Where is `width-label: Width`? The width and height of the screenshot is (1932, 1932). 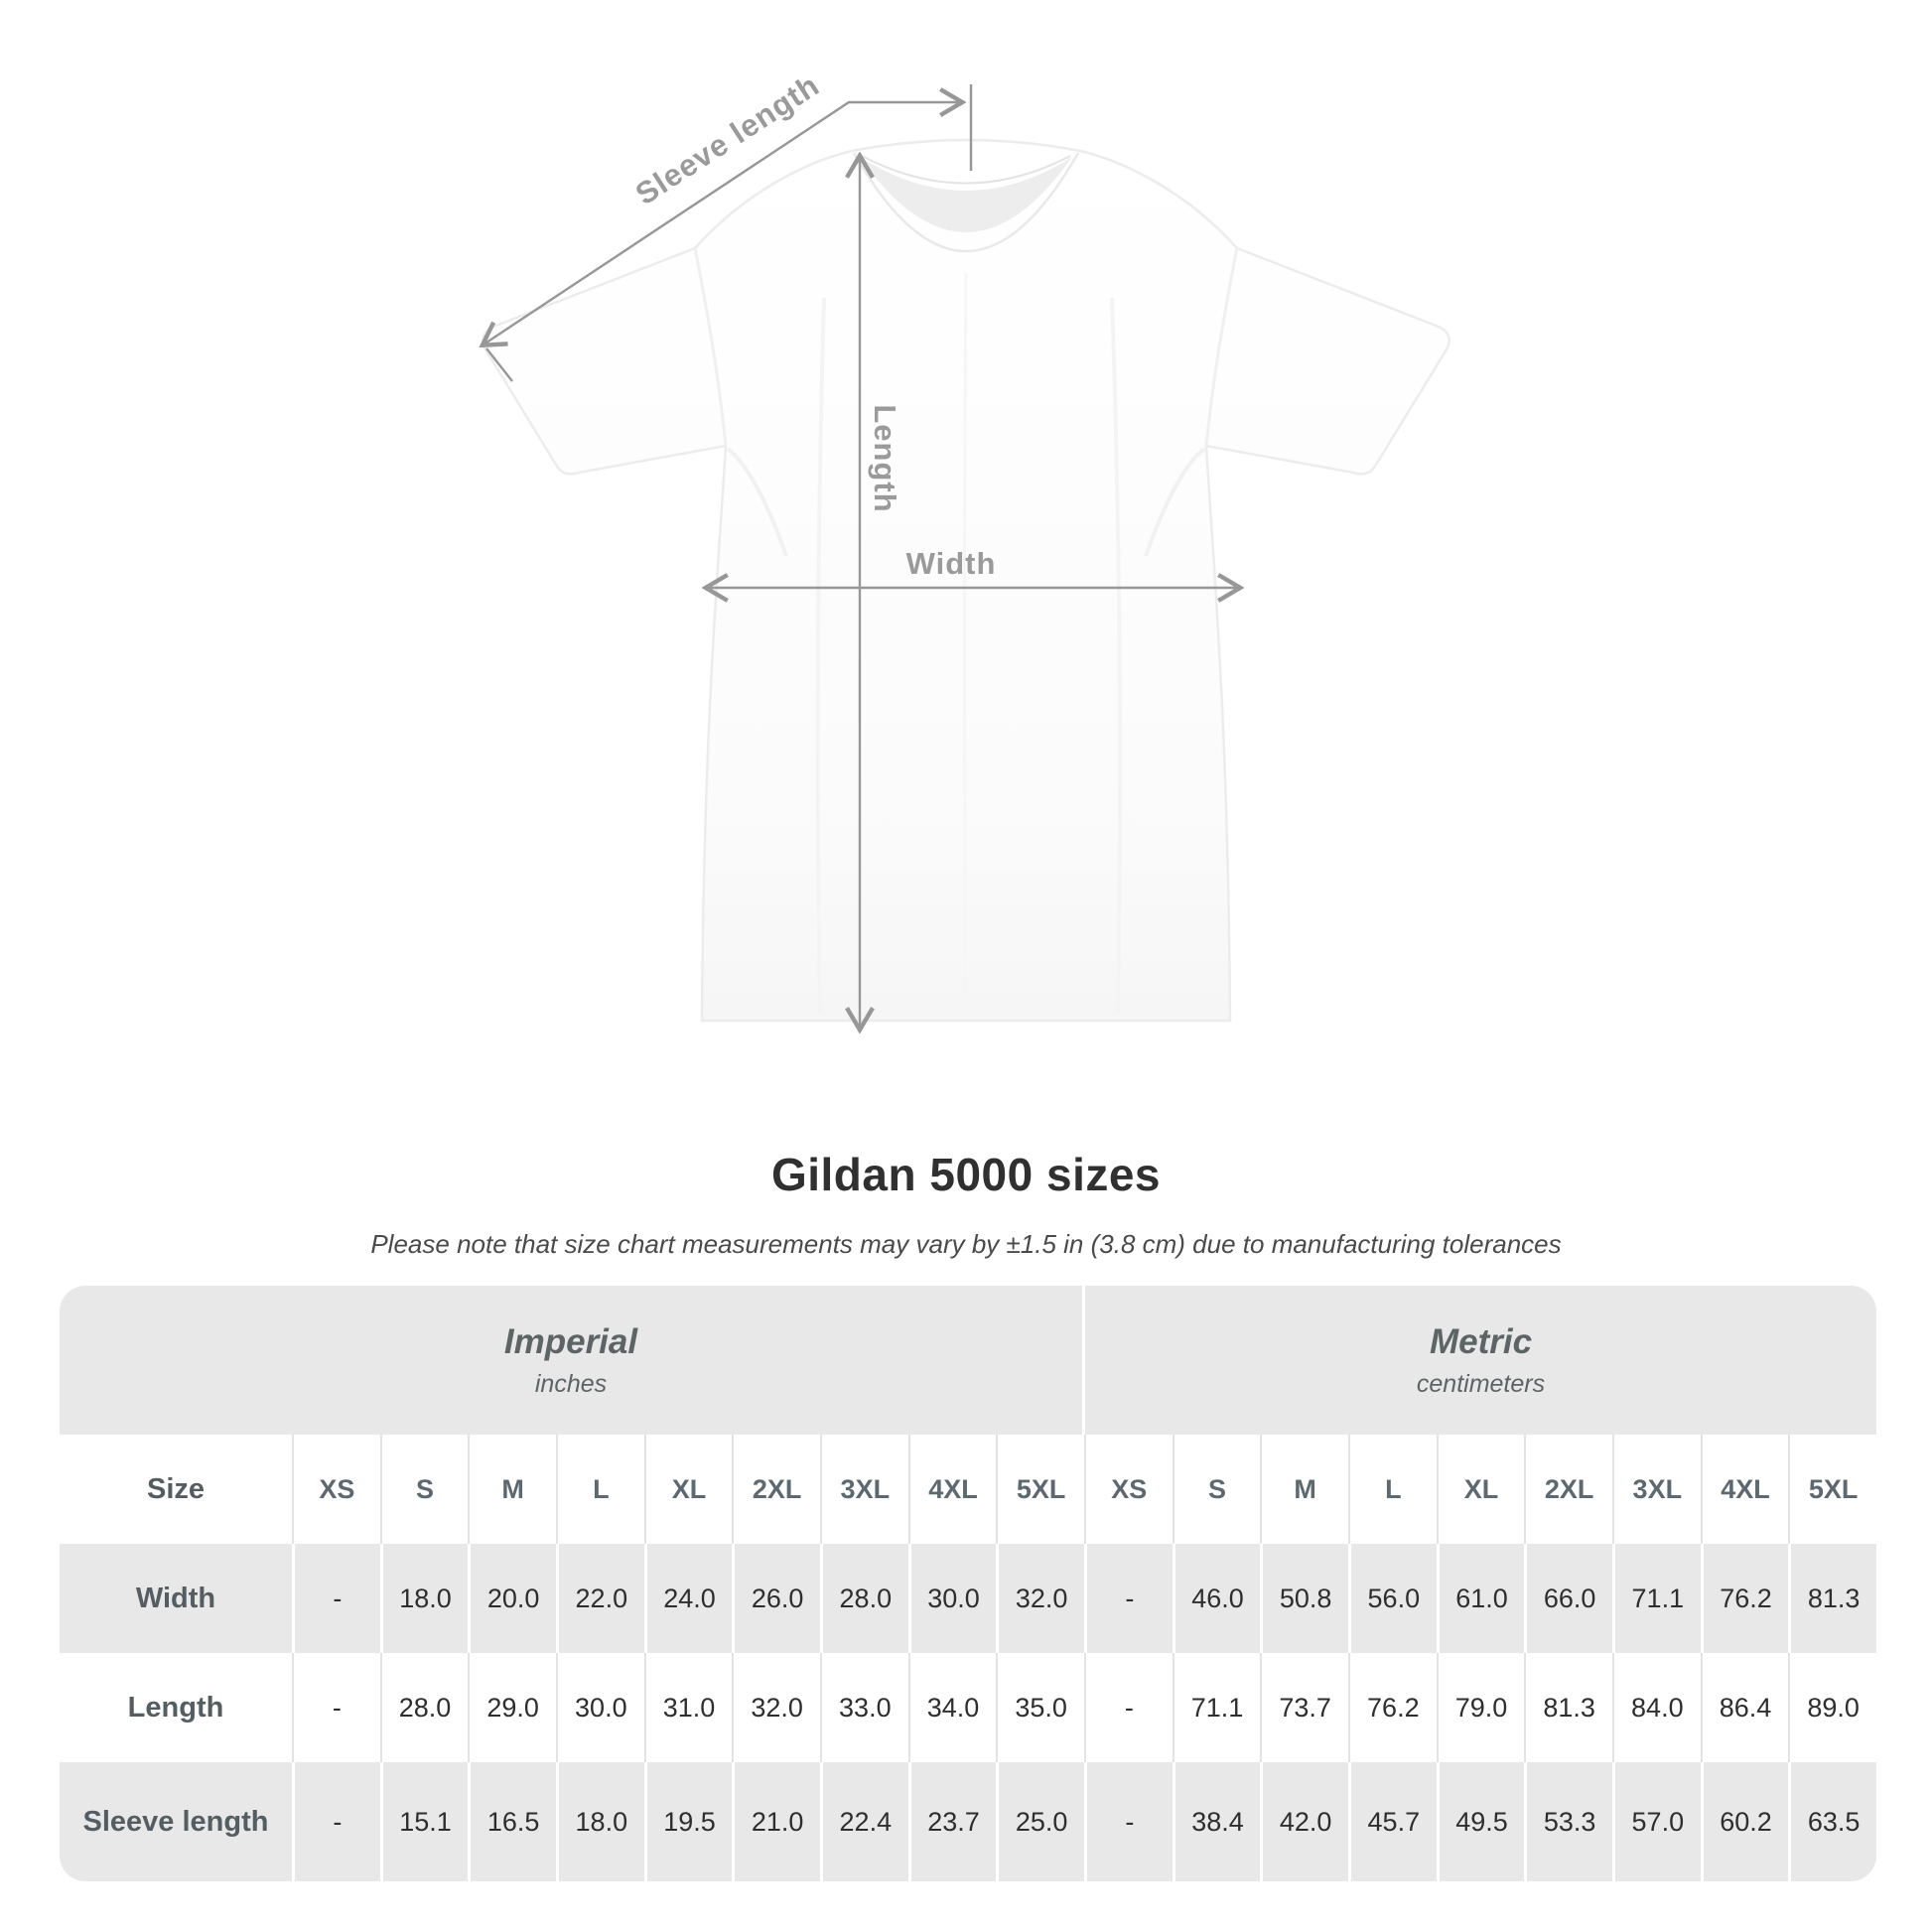
width-label: Width is located at coordinates (951, 564).